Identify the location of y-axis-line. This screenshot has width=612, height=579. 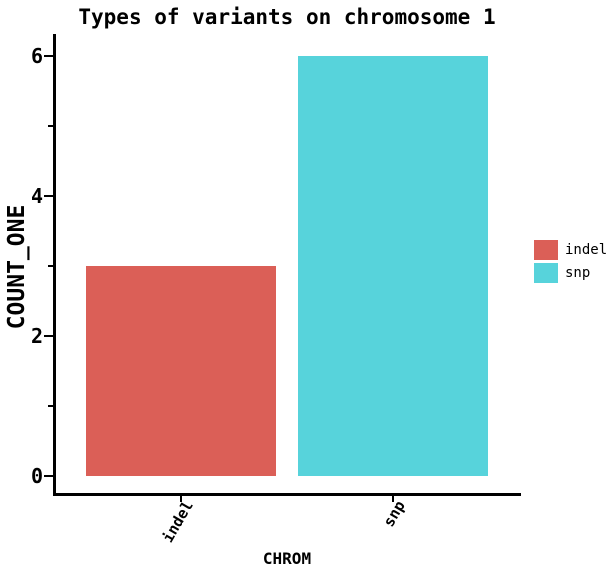
(54, 264).